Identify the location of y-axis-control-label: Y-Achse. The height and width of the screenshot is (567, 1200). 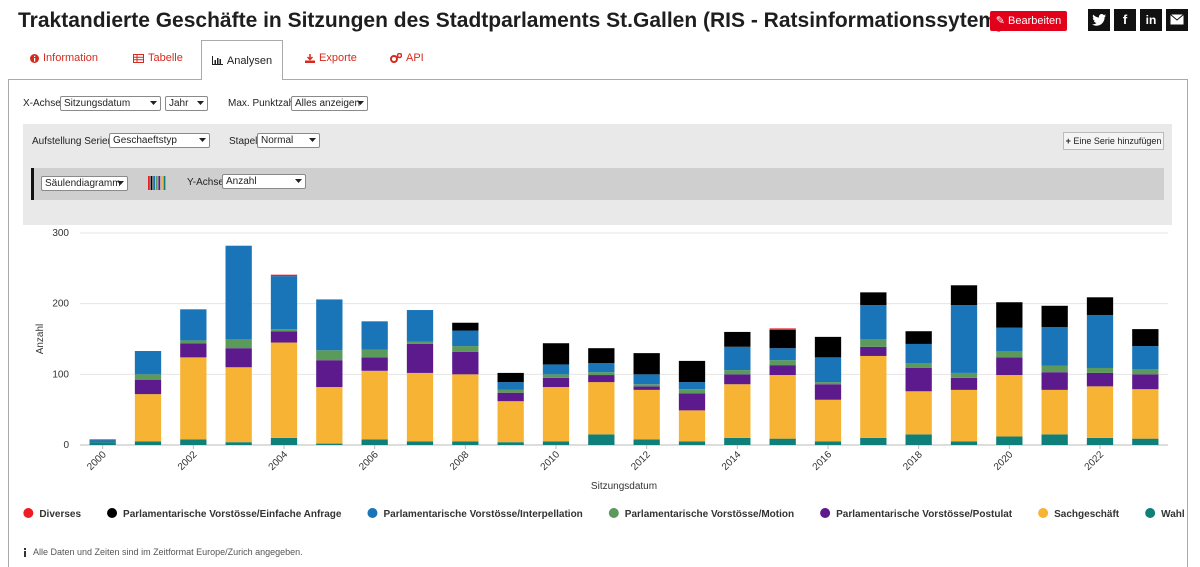
(205, 182).